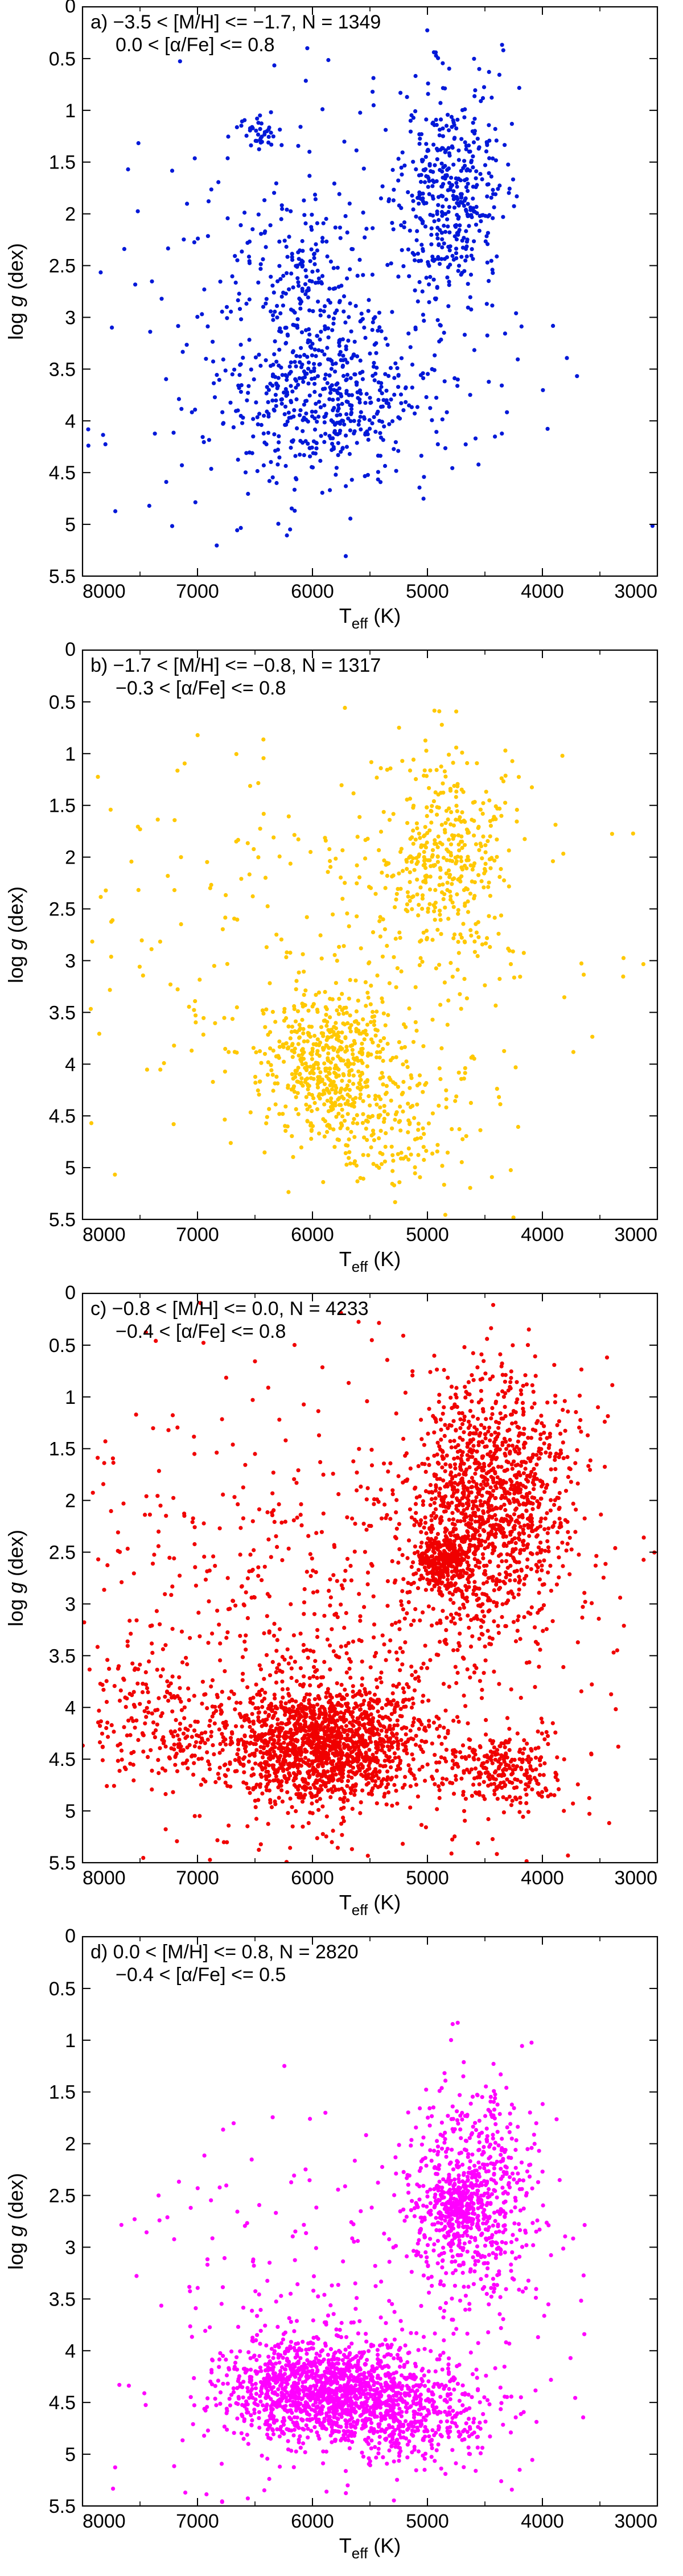 The height and width of the screenshot is (2576, 683). Describe the element at coordinates (428, 591) in the screenshot. I see `x-tick-label: 5000` at that location.